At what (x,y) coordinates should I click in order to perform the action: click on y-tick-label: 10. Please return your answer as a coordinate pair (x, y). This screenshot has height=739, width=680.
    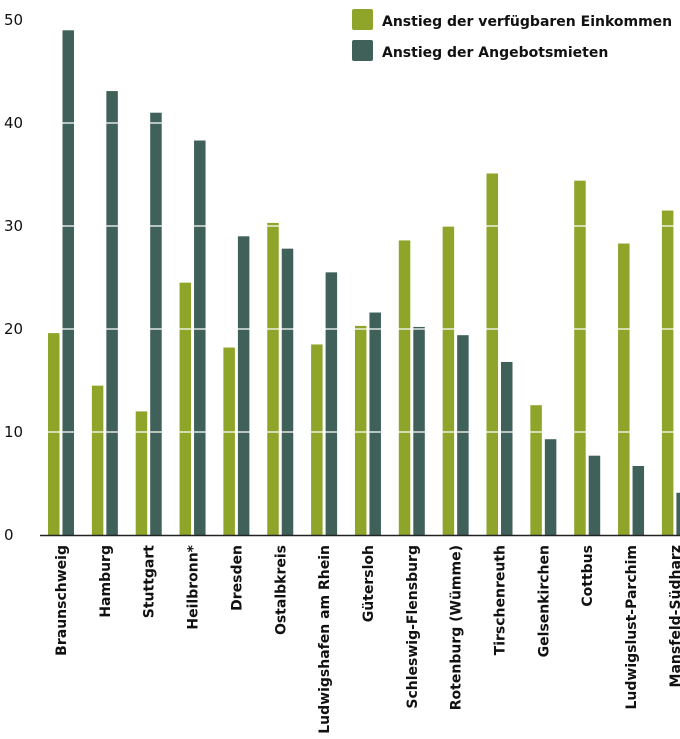
    Looking at the image, I should click on (13, 432).